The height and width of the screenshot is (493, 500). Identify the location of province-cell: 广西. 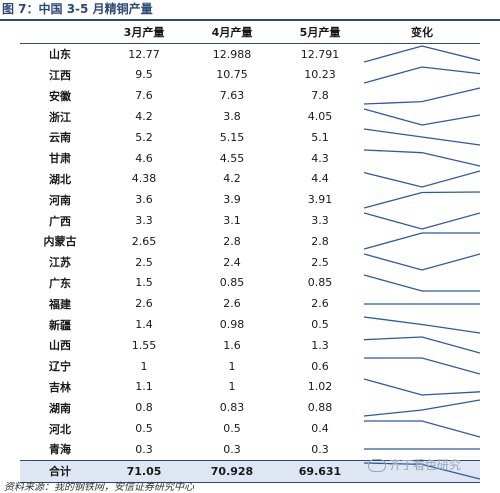
(60, 221).